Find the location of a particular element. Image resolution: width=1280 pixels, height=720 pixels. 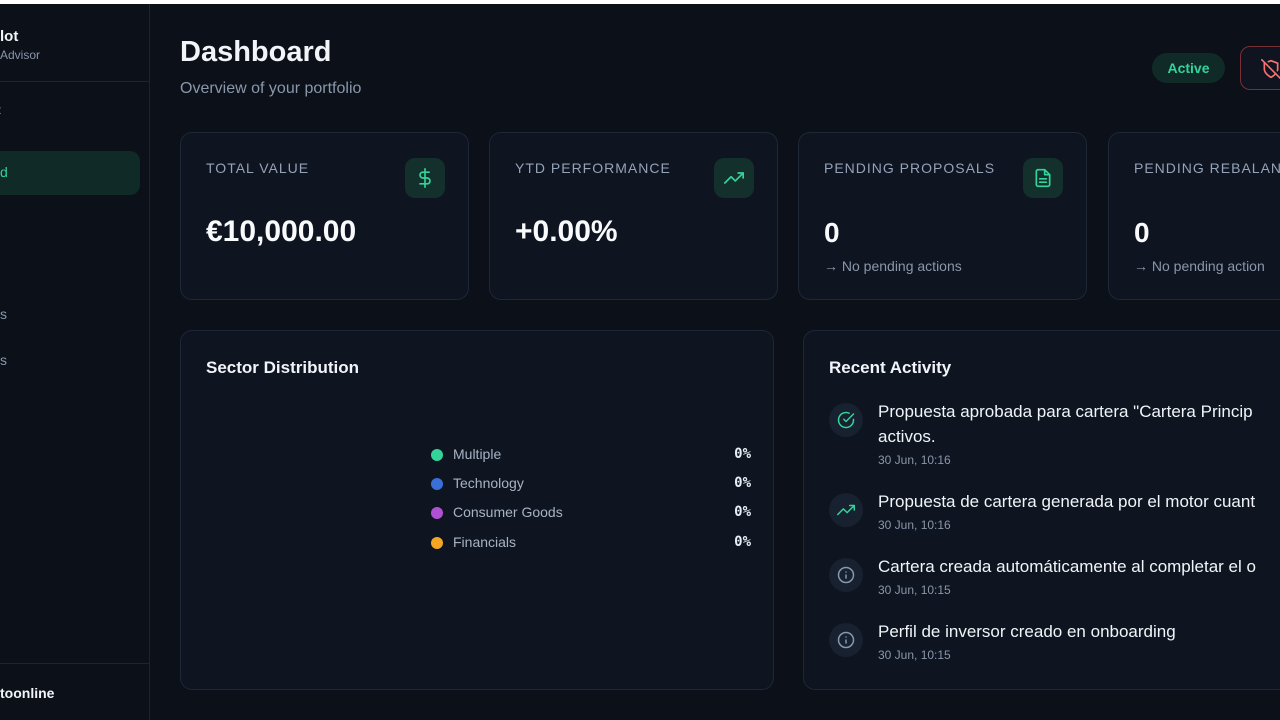

stat-card-total-value: TOTAL VALUE €10,000.00 is located at coordinates (324, 216).